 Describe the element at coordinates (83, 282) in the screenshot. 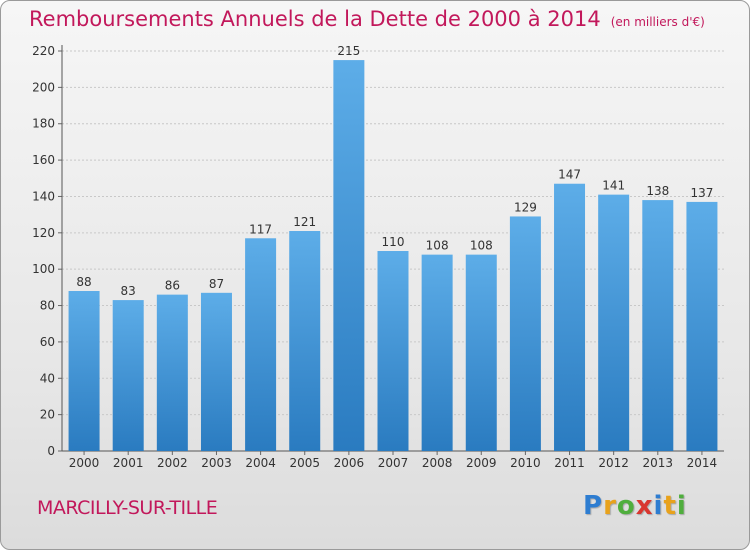

I see `bar-value-label: 88` at that location.